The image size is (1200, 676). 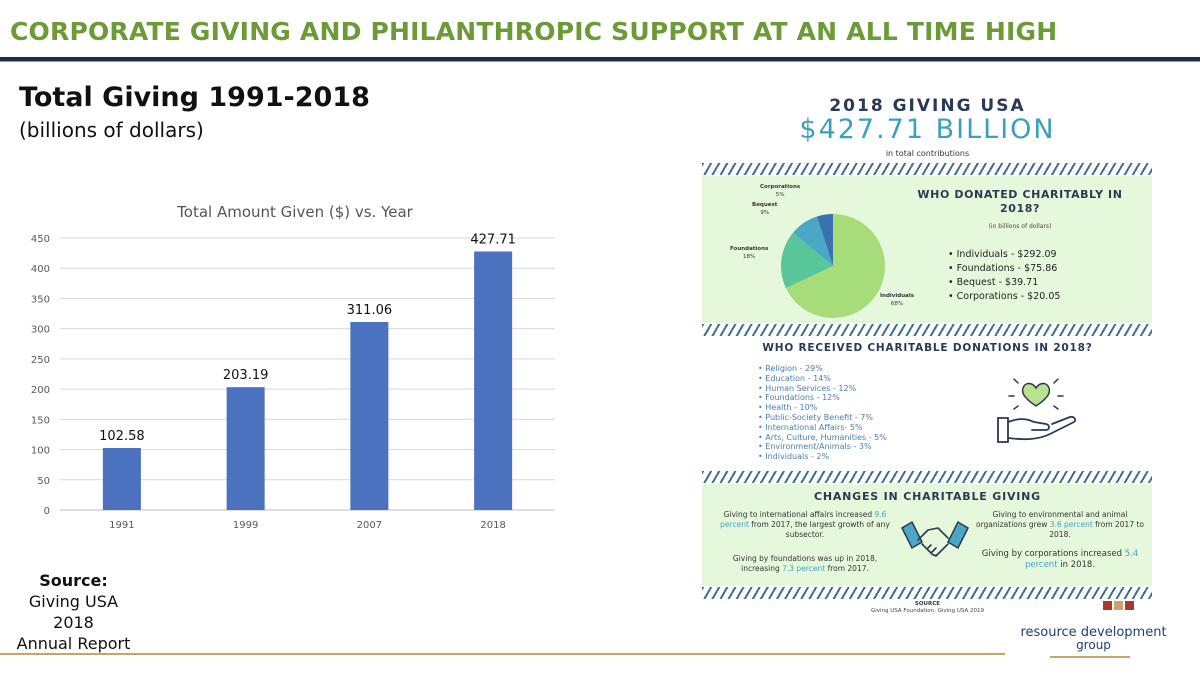 What do you see at coordinates (245, 525) in the screenshot?
I see `x-tick-label: 1999` at bounding box center [245, 525].